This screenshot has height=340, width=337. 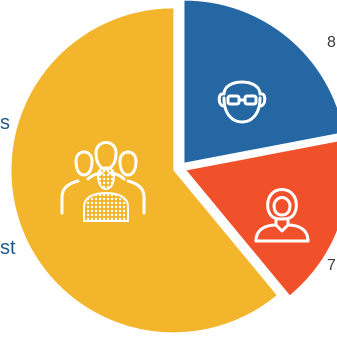 What do you see at coordinates (331, 265) in the screenshot?
I see `slice-value-label-2: 7` at bounding box center [331, 265].